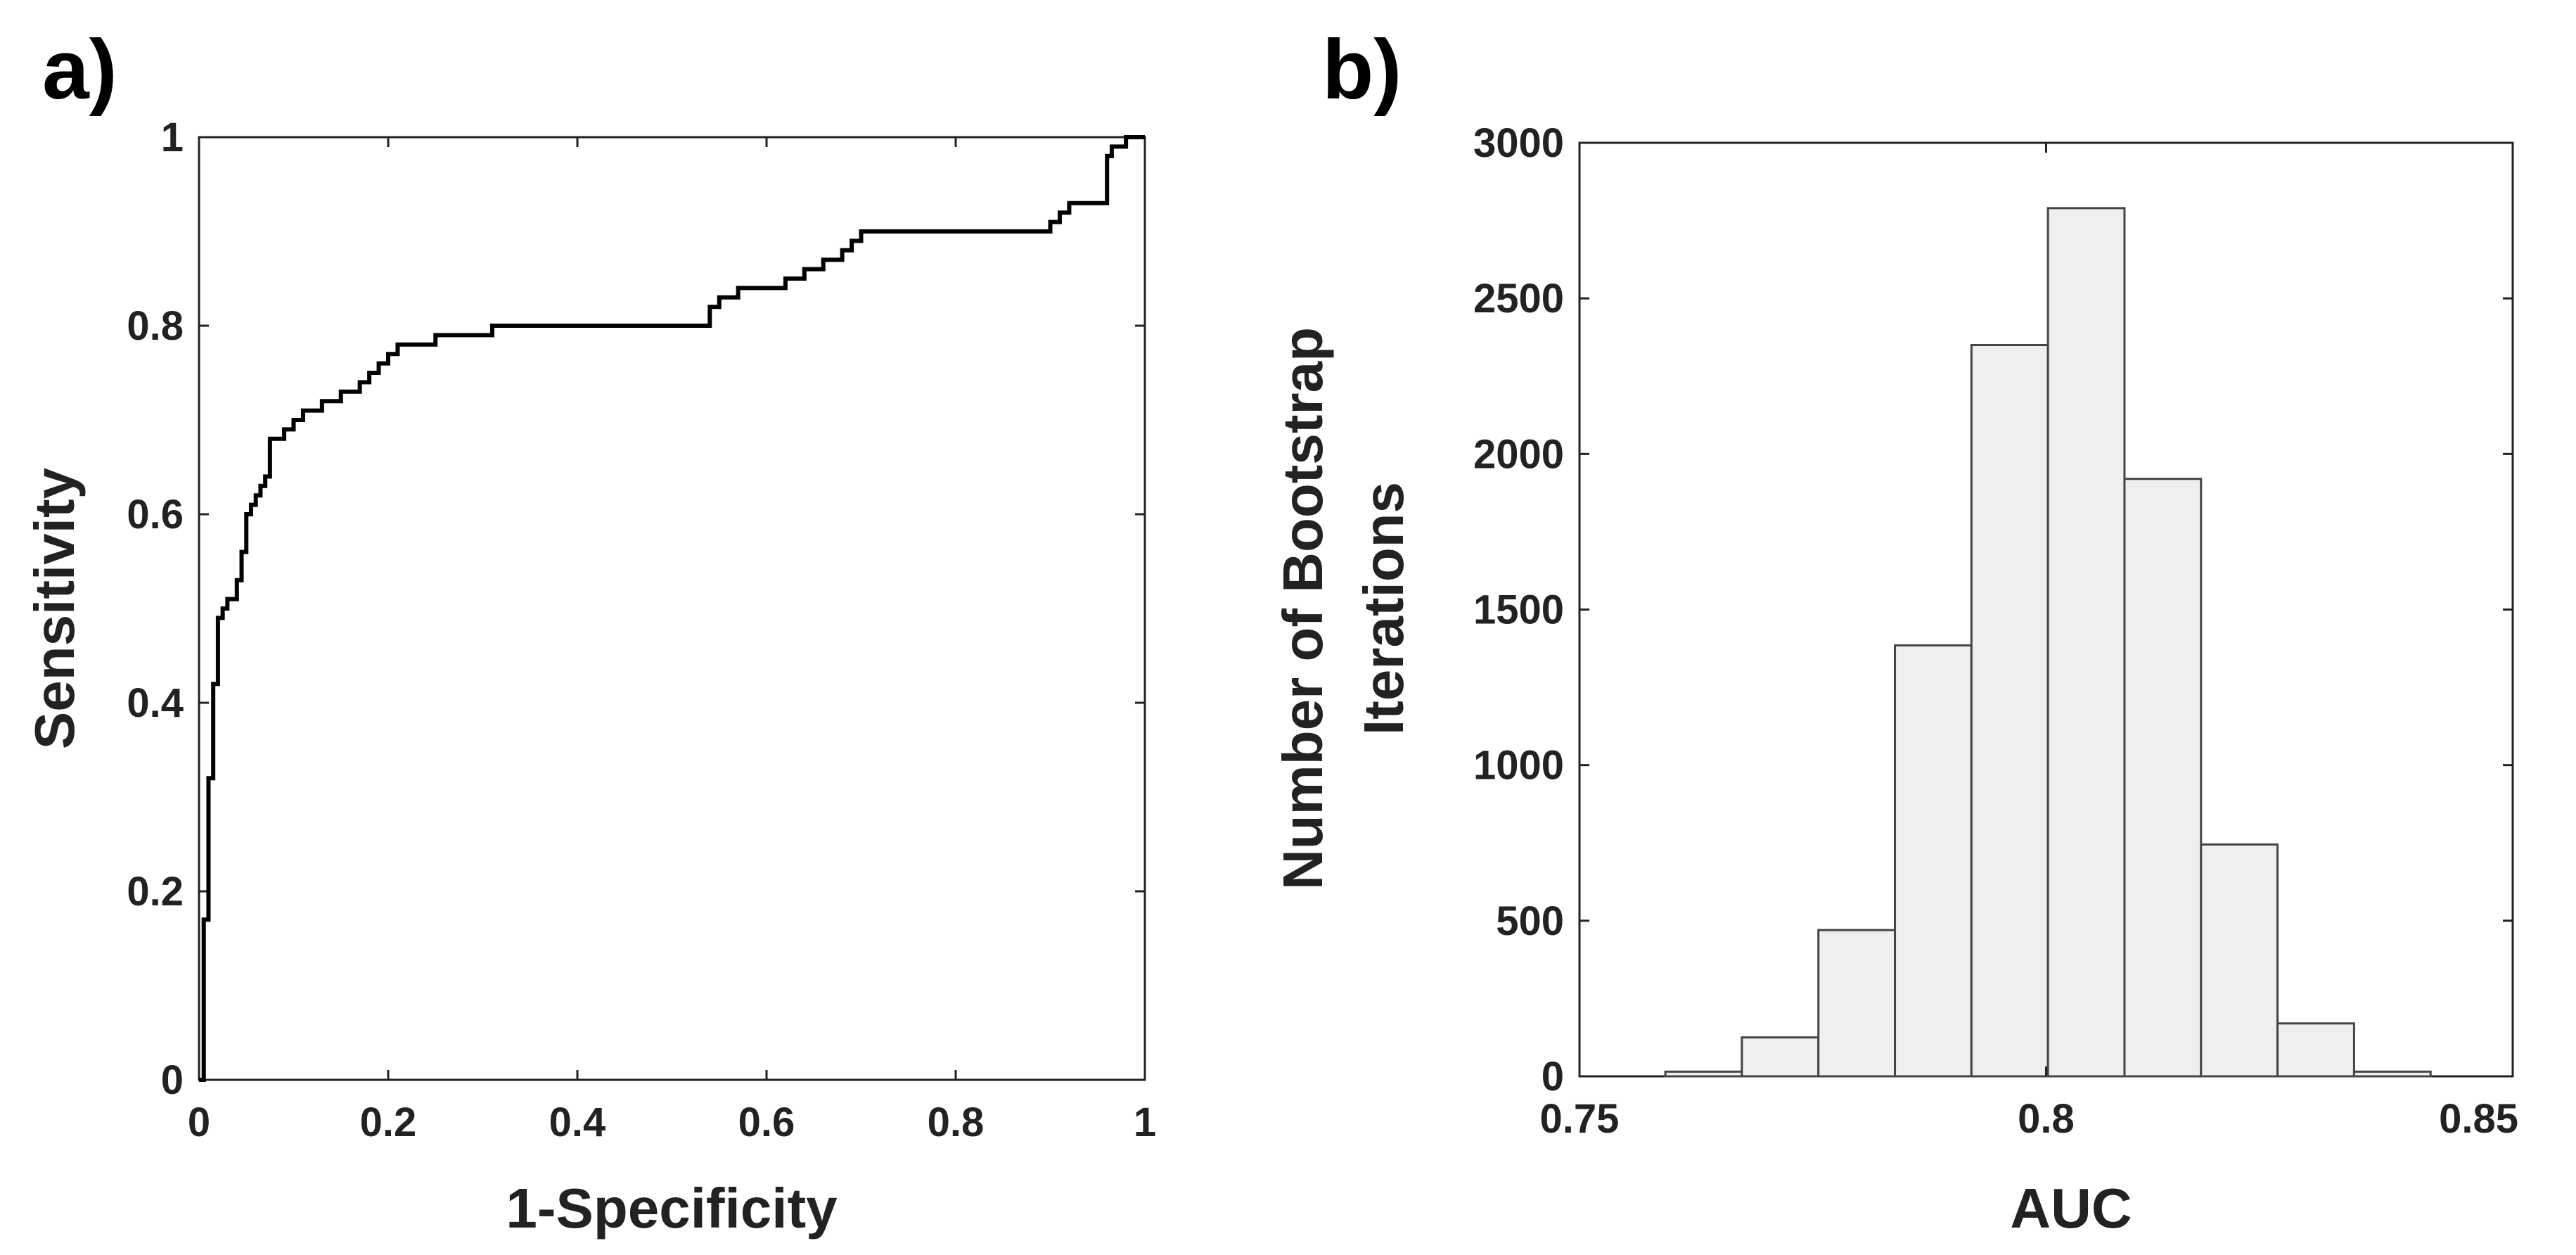  What do you see at coordinates (1145, 1122) in the screenshot?
I see `roc-x-tick-label: 1` at bounding box center [1145, 1122].